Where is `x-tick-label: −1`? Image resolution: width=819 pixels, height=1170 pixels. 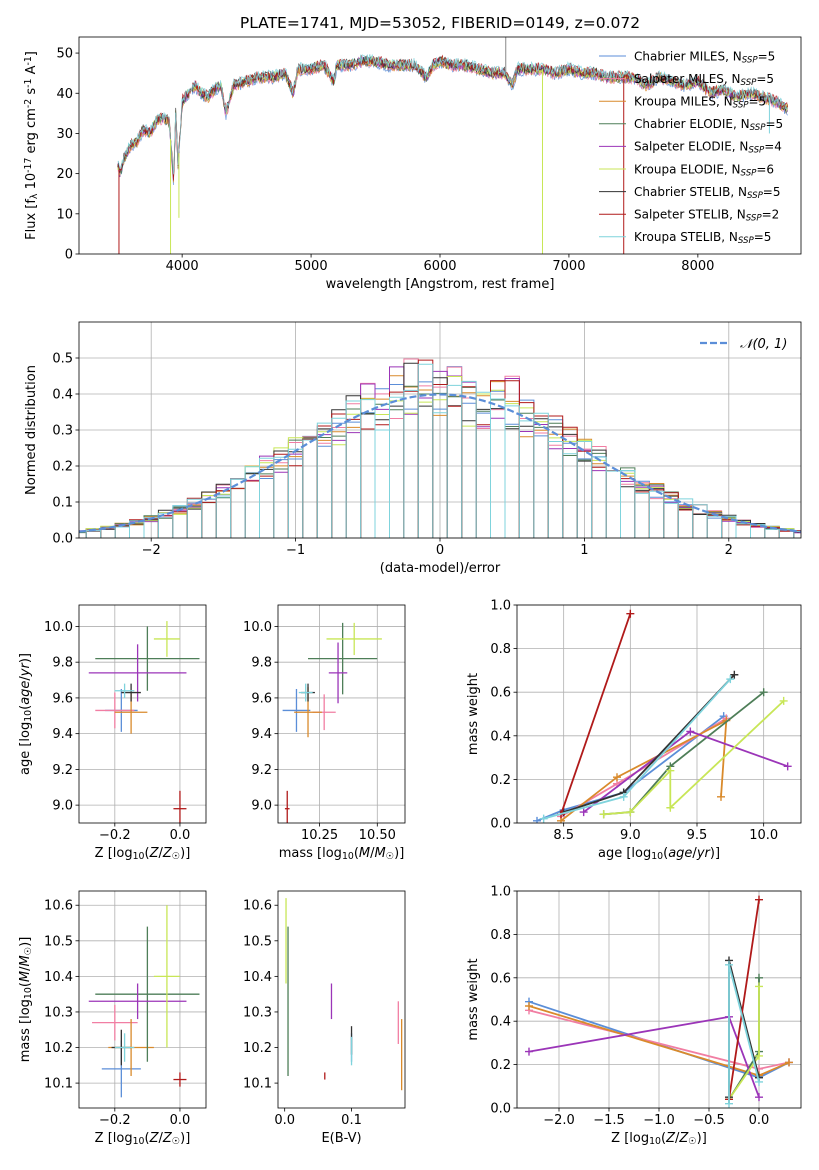
x-tick-label: −1 is located at coordinates (295, 550).